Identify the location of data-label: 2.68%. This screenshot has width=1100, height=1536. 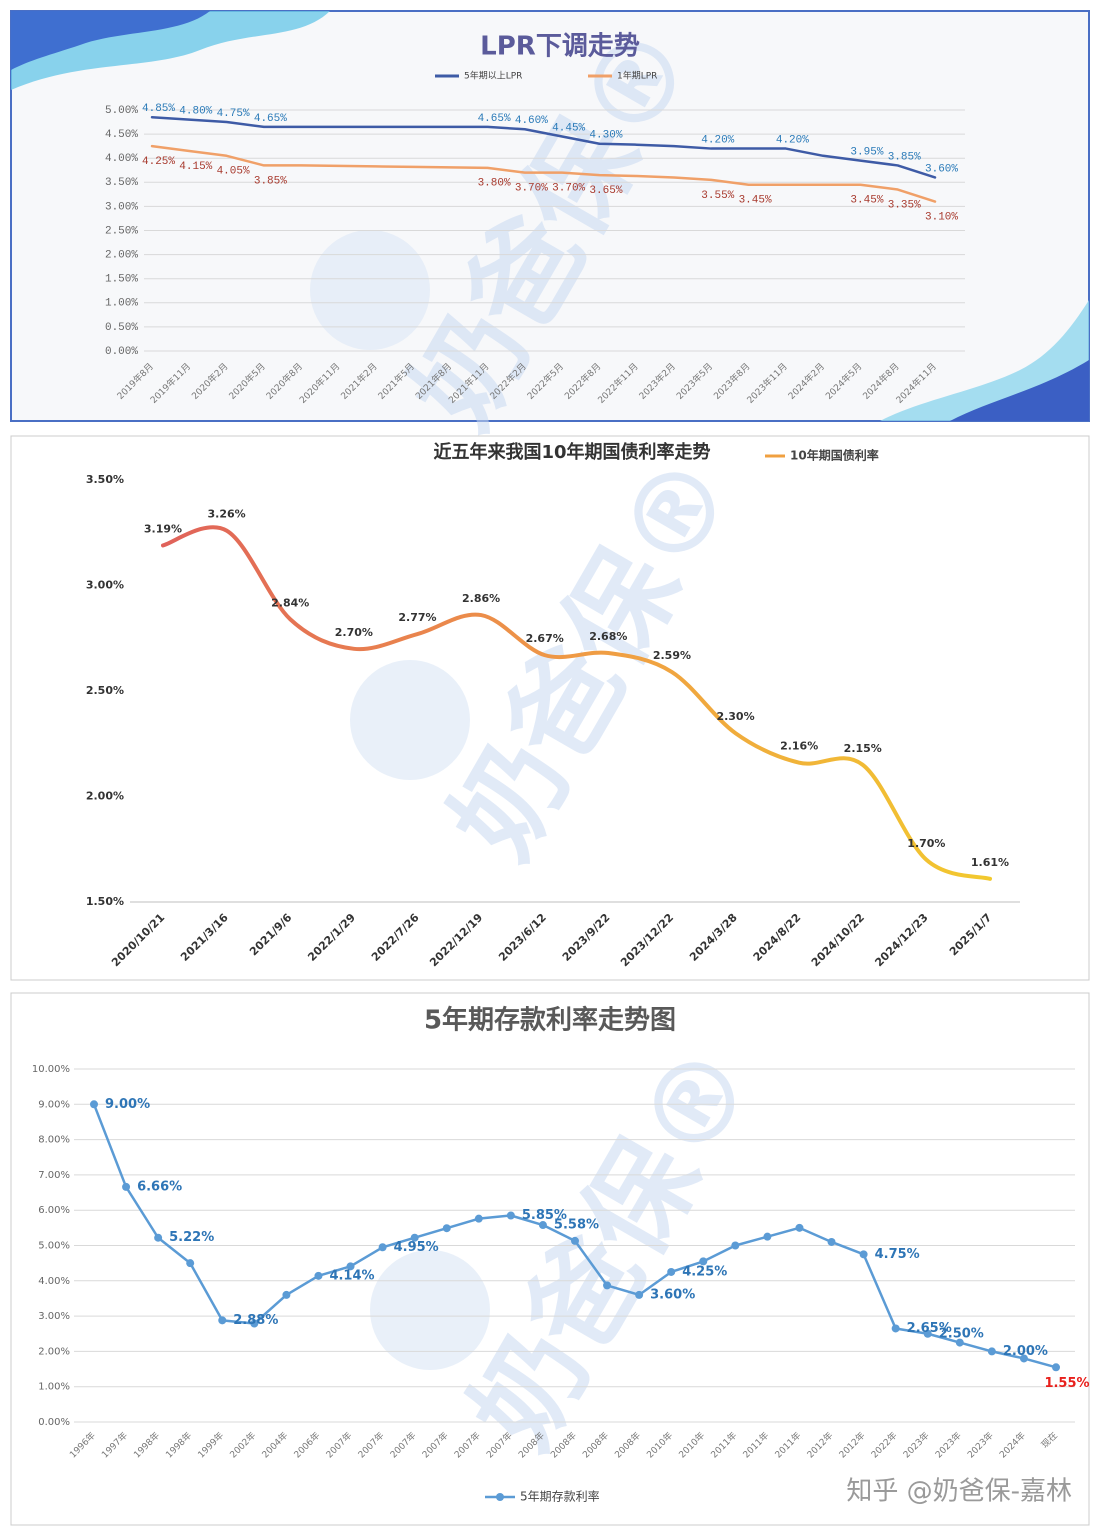
(608, 636).